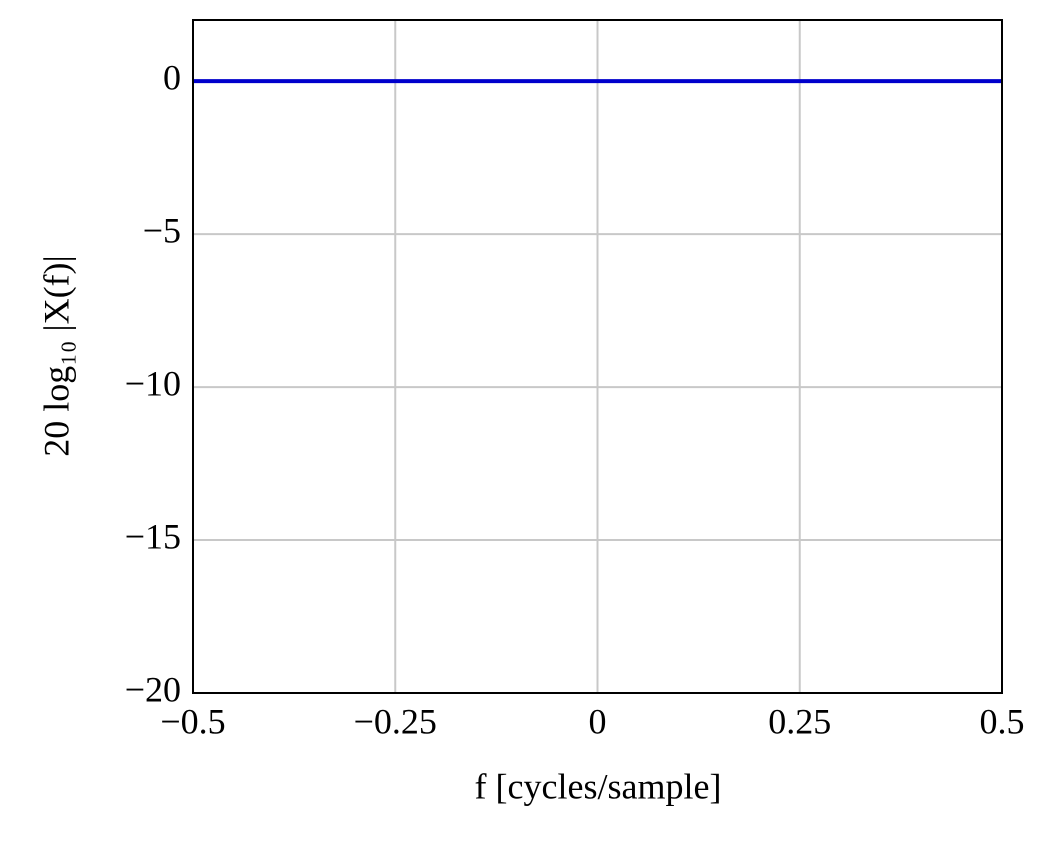 The width and height of the screenshot is (1064, 844). I want to click on x-tick-label: 0.5, so click(1002, 721).